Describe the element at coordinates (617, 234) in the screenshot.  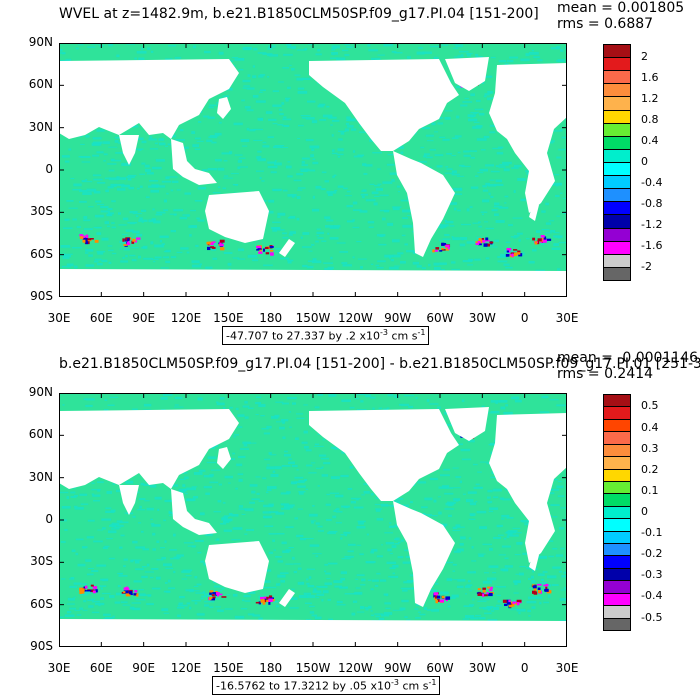
I see `colorbar-swatch` at that location.